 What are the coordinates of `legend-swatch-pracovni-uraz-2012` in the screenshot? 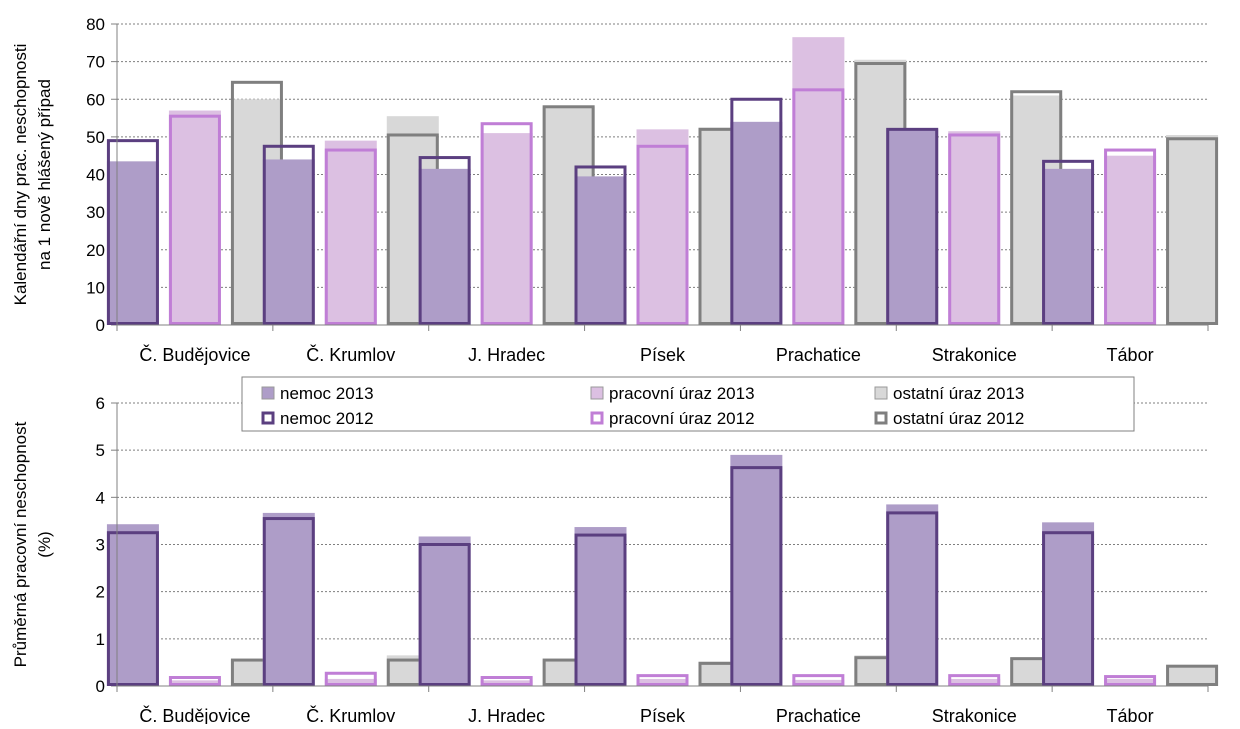 It's located at (597, 418).